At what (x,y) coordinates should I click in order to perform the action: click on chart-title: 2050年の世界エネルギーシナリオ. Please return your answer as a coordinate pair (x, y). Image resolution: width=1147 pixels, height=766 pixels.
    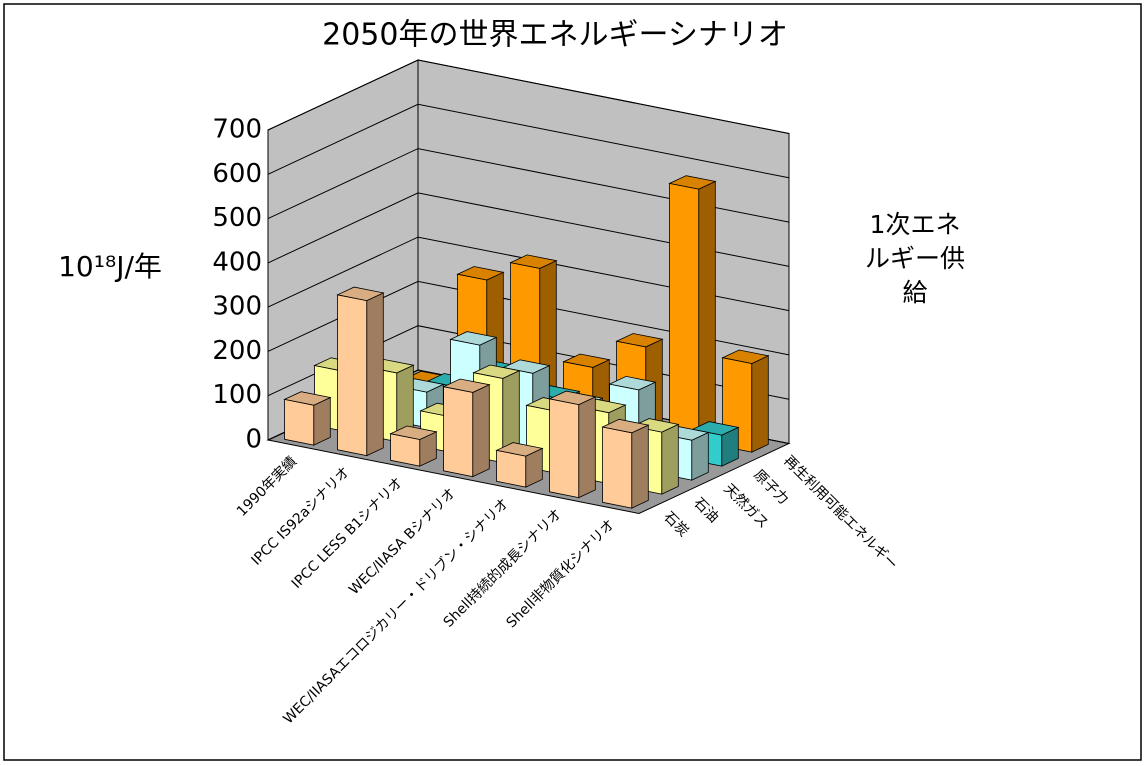
    Looking at the image, I should click on (555, 35).